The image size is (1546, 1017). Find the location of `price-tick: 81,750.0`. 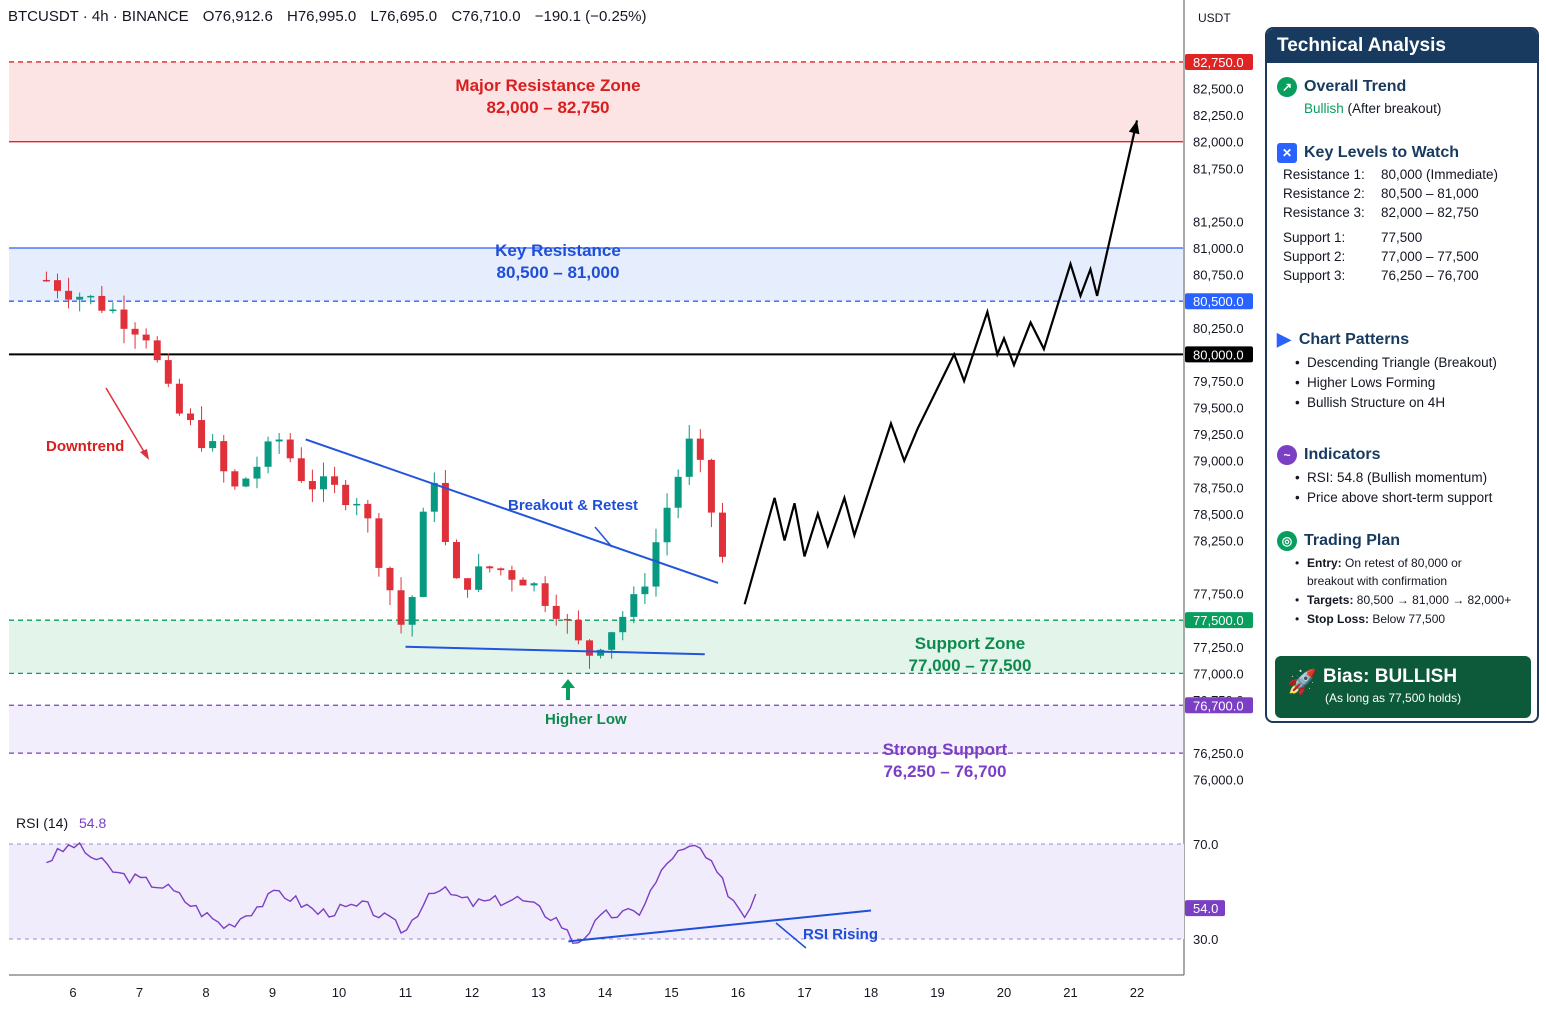

price-tick: 81,750.0 is located at coordinates (1218, 168).